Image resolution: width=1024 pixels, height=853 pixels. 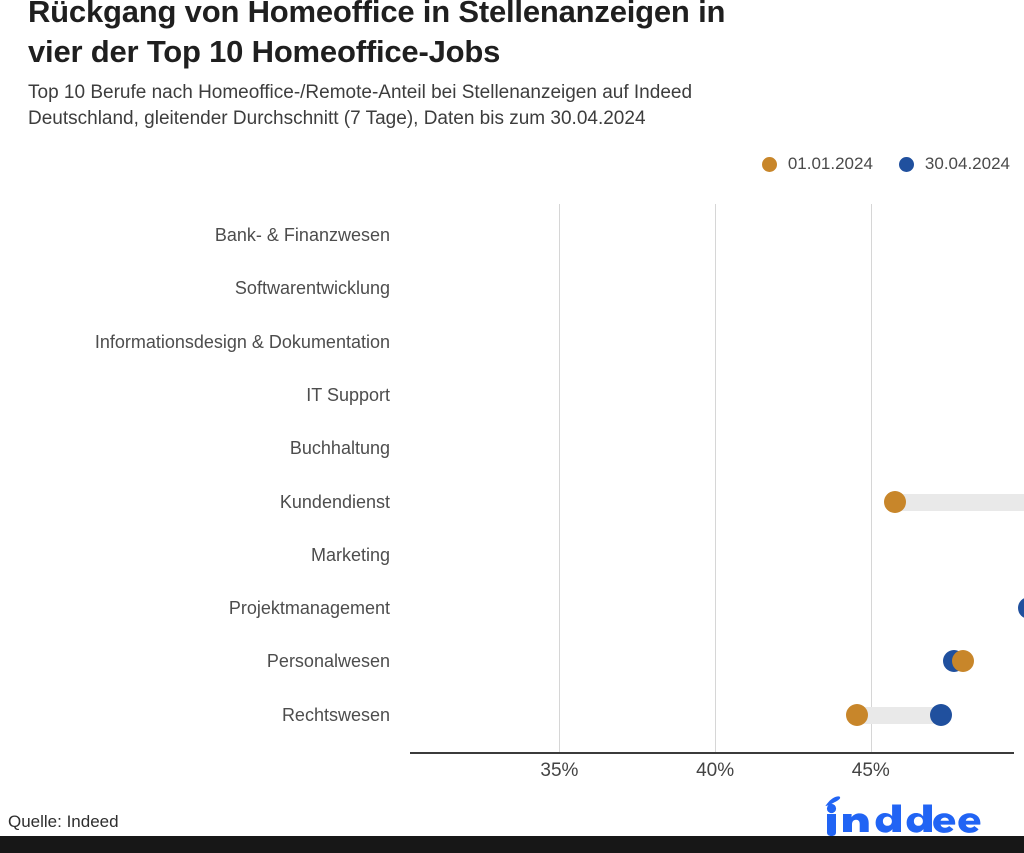 I want to click on category-label: Marketing, so click(x=350, y=554).